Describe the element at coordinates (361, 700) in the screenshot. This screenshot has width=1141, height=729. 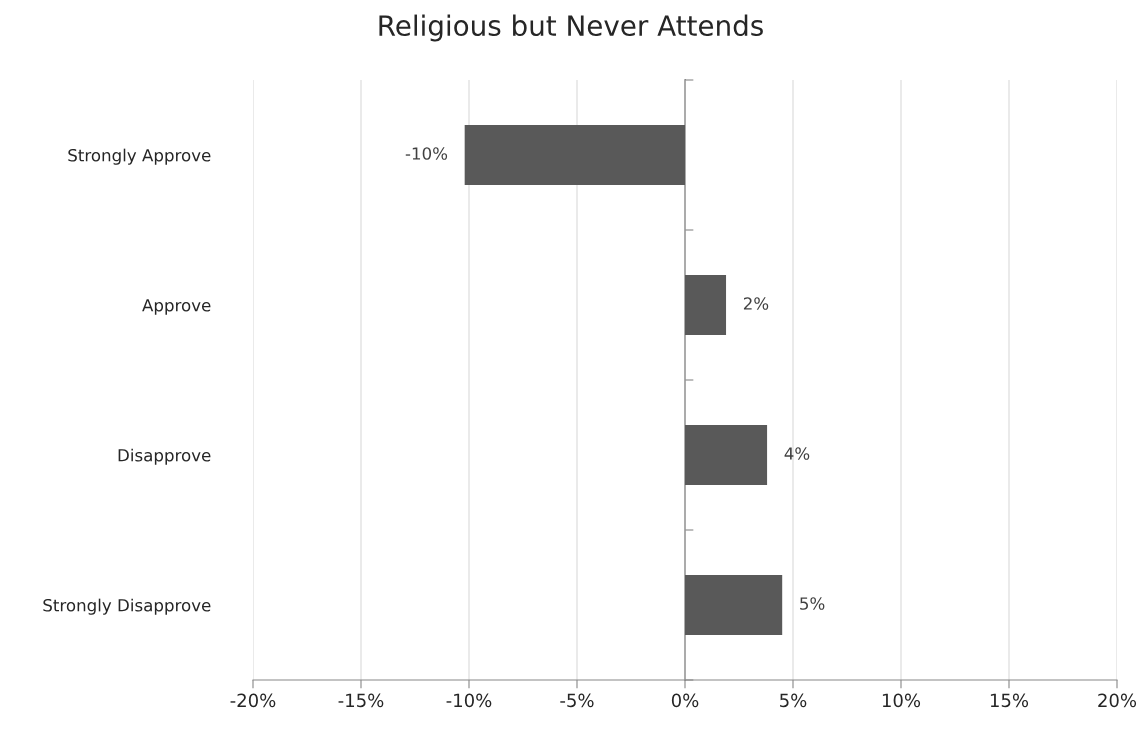
I see `x-tick-label: -15%` at that location.